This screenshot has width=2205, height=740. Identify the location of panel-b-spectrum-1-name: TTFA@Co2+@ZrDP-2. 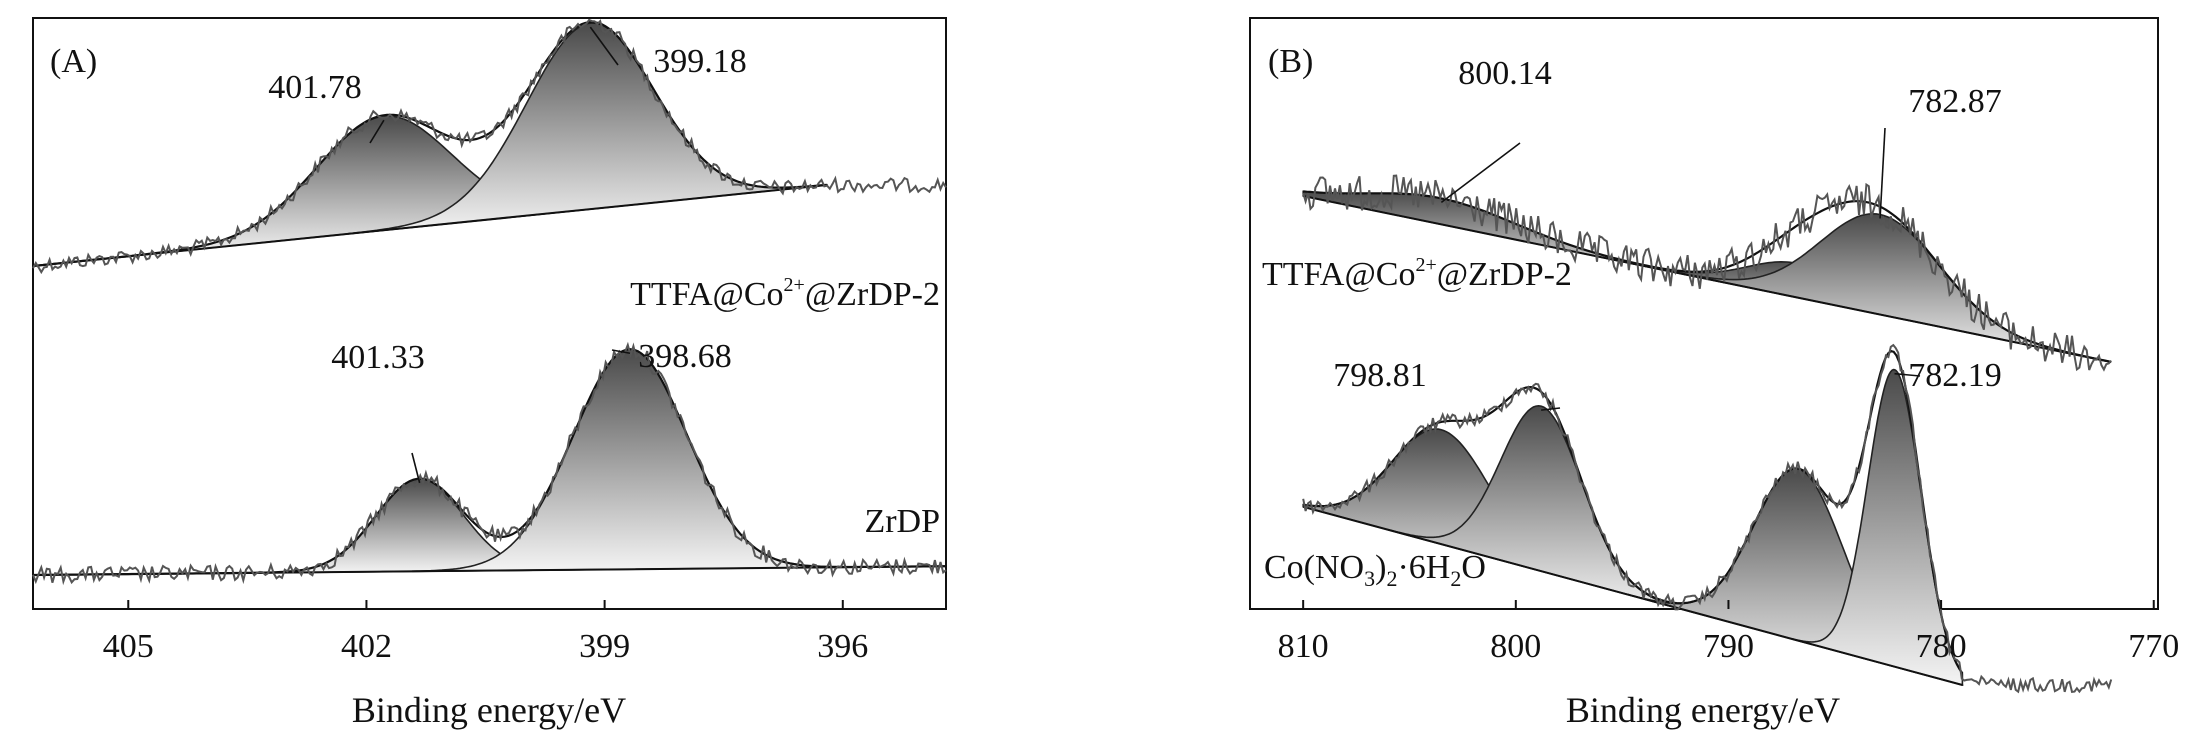
(1417, 273).